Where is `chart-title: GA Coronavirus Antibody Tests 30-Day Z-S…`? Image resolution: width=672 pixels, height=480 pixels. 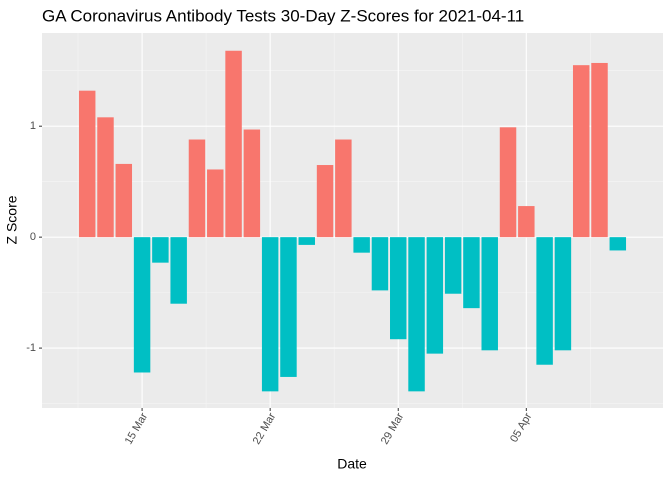 chart-title: GA Coronavirus Antibody Tests 30-Day Z-S… is located at coordinates (283, 15).